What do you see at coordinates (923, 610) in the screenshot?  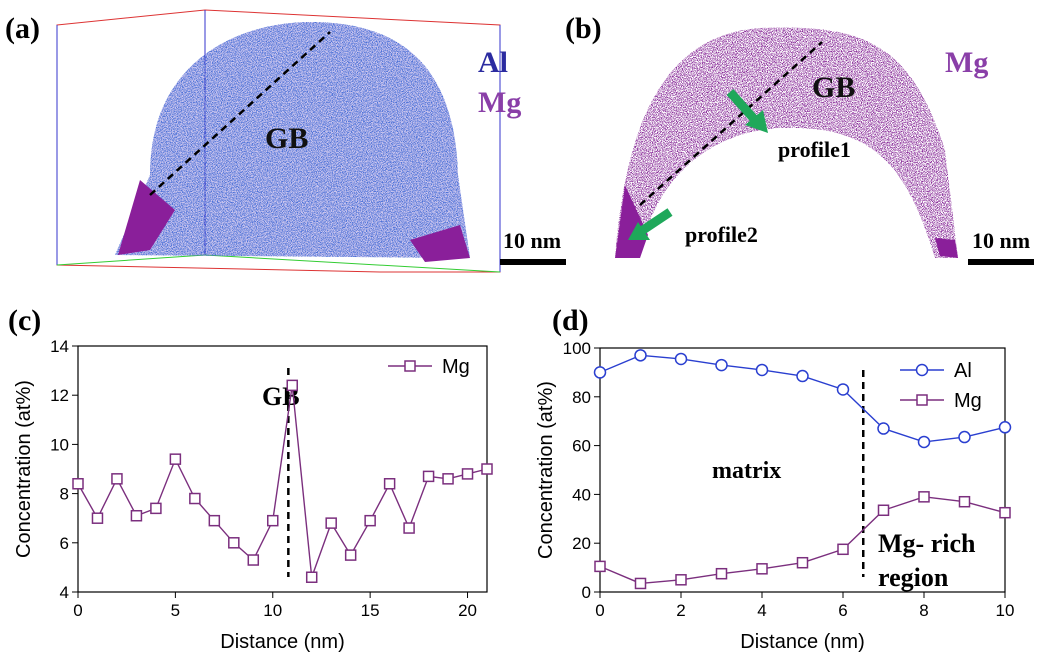 I see `x-tick-label: 8` at bounding box center [923, 610].